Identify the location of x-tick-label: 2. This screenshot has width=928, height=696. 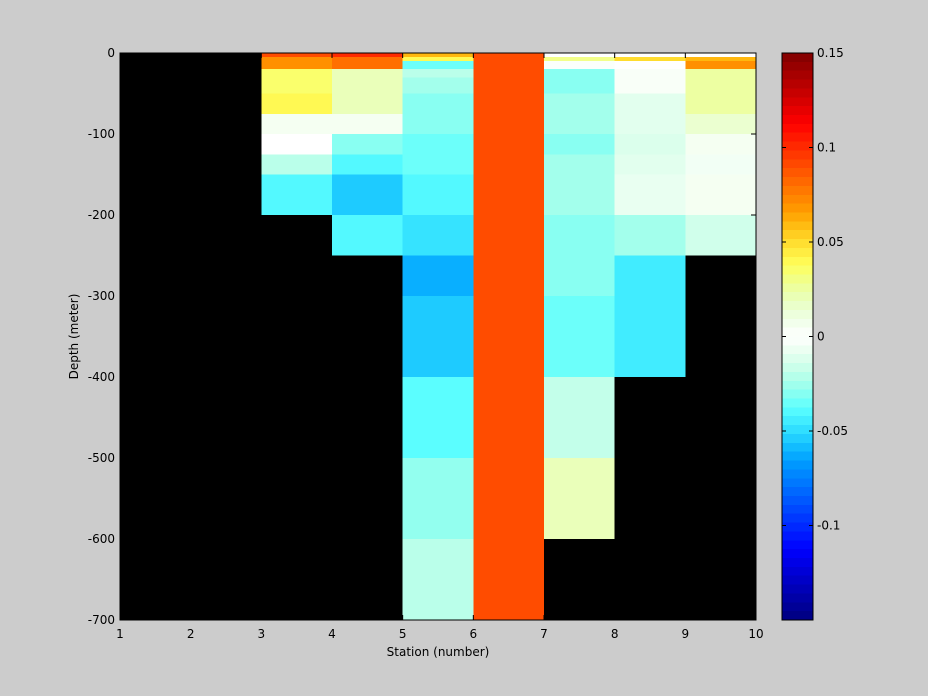
(191, 634).